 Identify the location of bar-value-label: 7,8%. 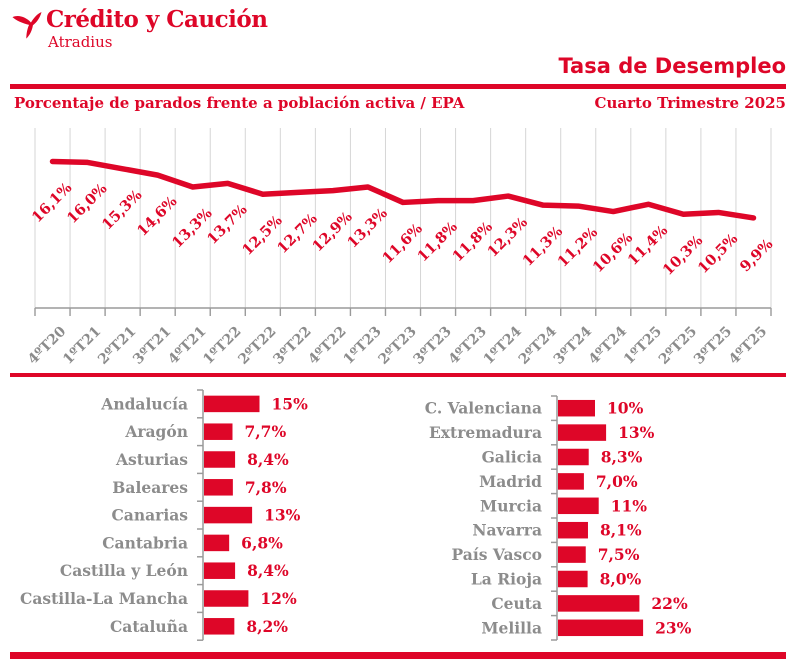
(266, 487).